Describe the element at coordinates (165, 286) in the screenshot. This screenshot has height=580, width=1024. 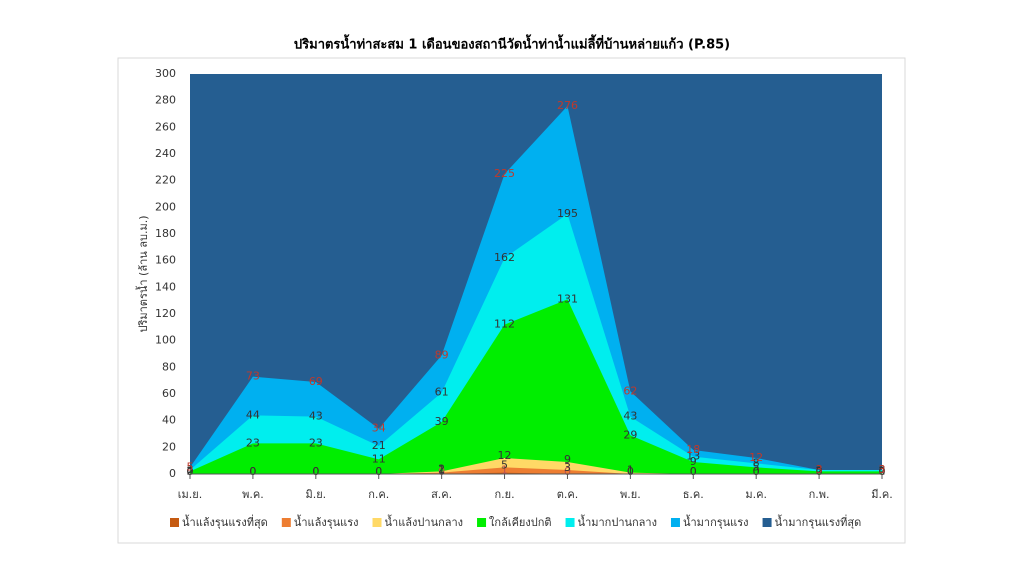
I see `y-tick-label: 140` at that location.